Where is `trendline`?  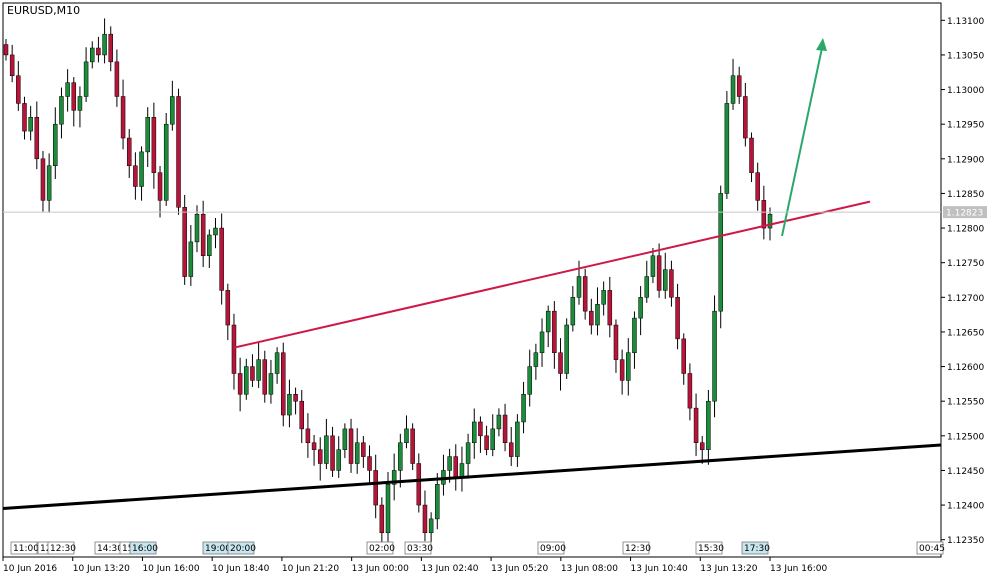 trendline is located at coordinates (472, 477).